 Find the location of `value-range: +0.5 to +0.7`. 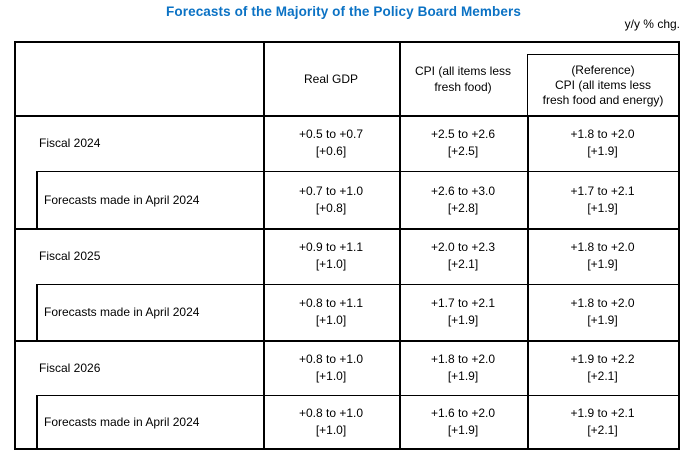

value-range: +0.5 to +0.7 is located at coordinates (331, 134).